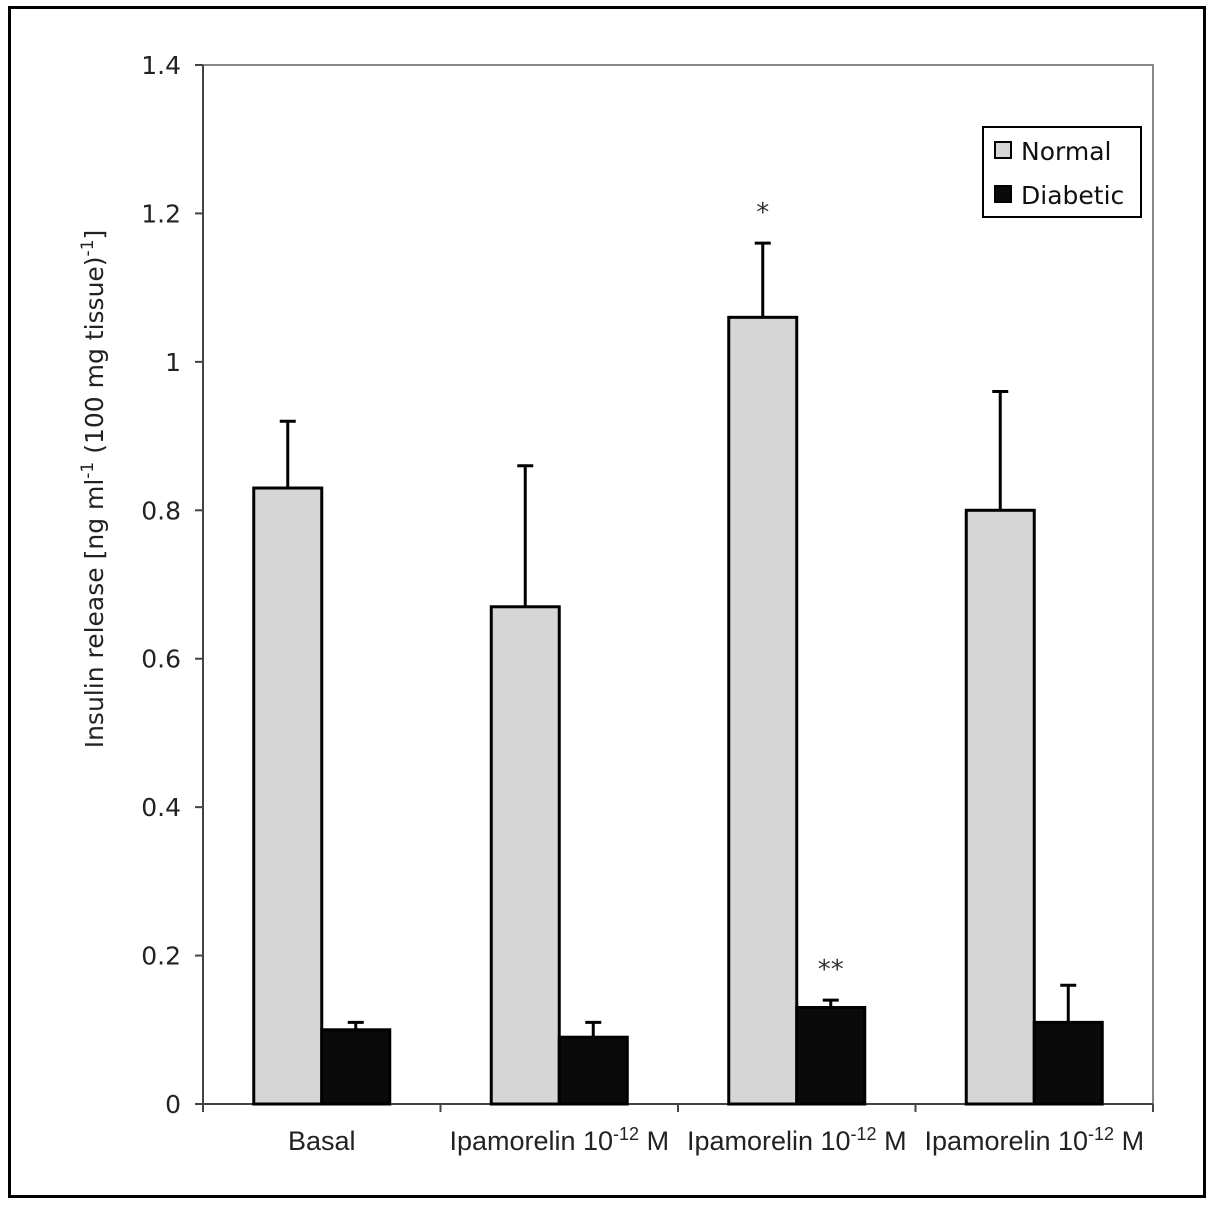 The width and height of the screenshot is (1222, 1210). Describe the element at coordinates (173, 362) in the screenshot. I see `y-tick-label: 1` at that location.